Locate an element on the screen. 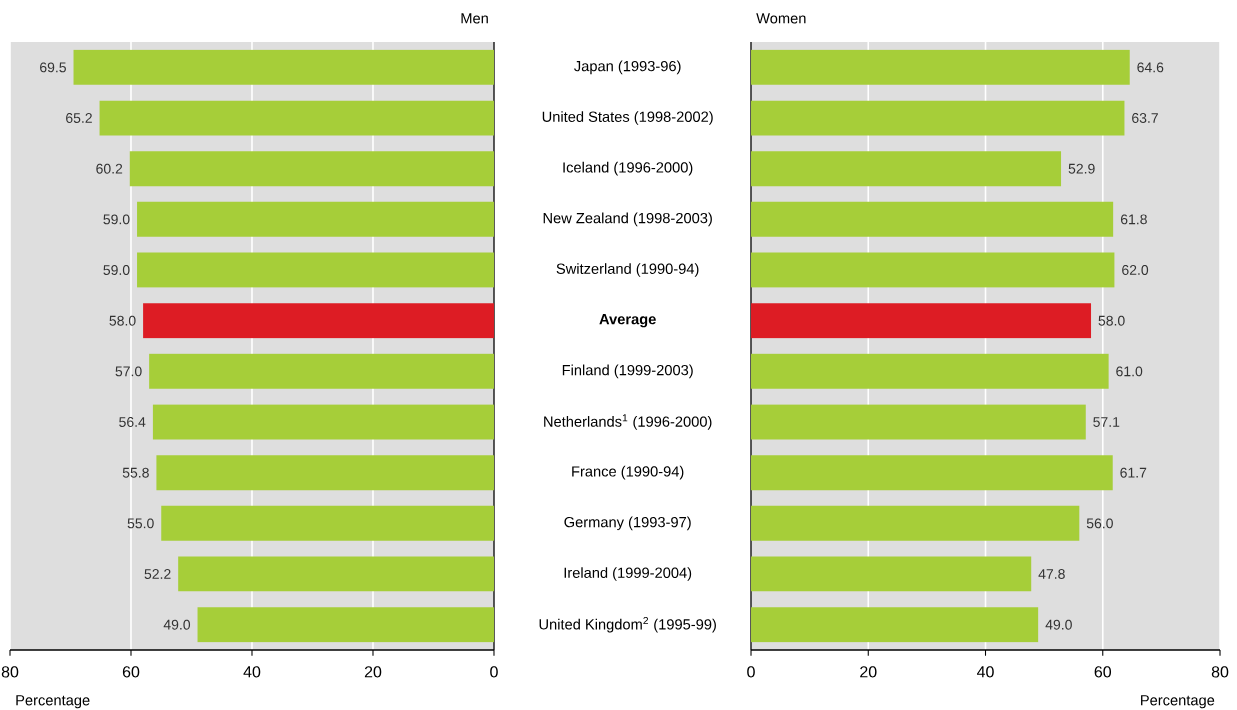 This screenshot has height=710, width=1237. y-tick-label: New Zealand (1998-2003) is located at coordinates (627, 219).